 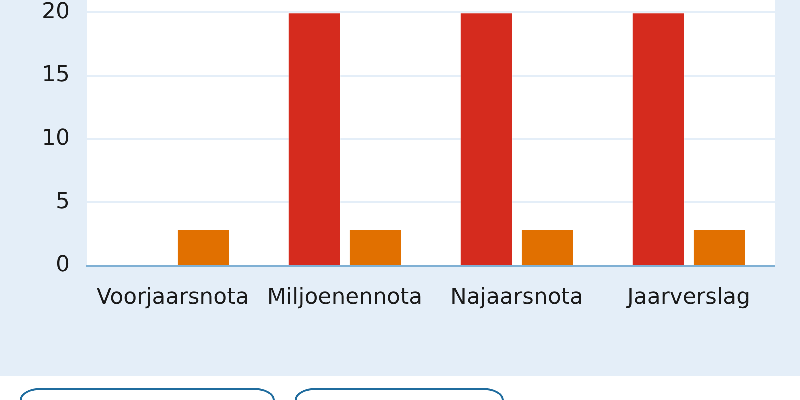 I want to click on x-tick-label: Miljoenennota, so click(x=345, y=297).